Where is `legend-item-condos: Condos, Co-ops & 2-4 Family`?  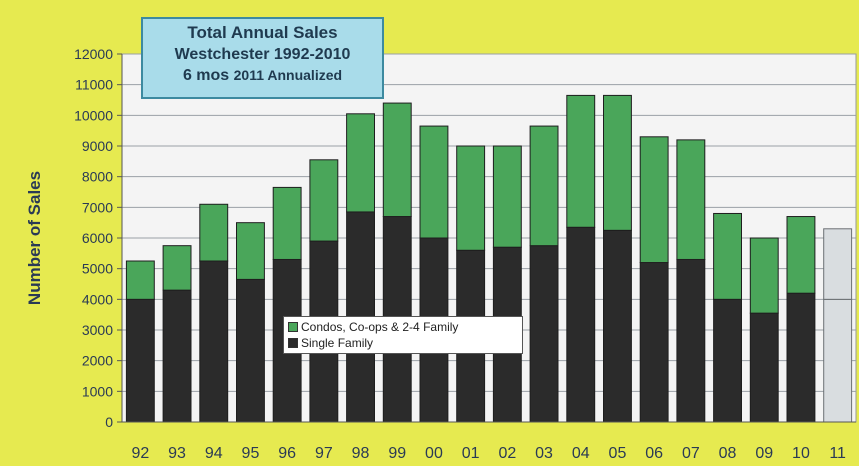
legend-item-condos: Condos, Co-ops & 2-4 Family is located at coordinates (403, 327).